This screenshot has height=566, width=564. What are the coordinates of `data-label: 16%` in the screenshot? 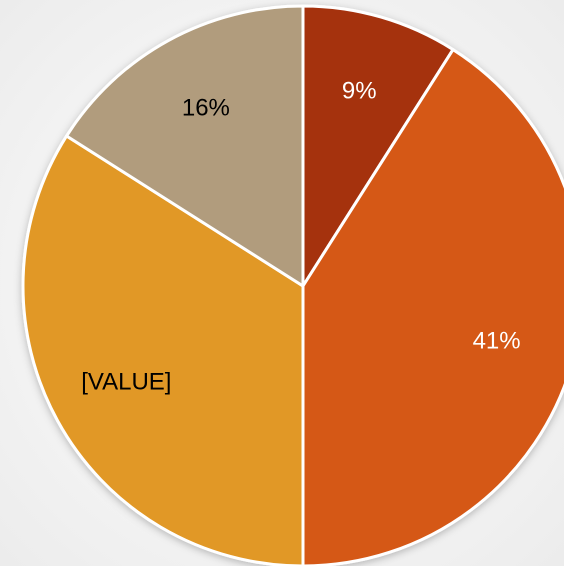 It's located at (206, 108).